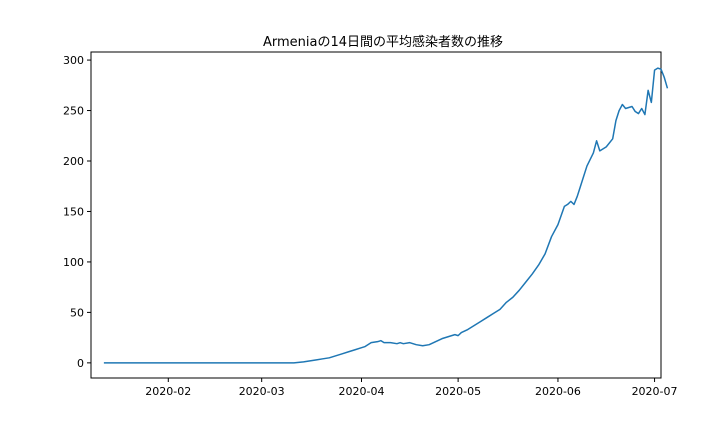 The width and height of the screenshot is (720, 432). Describe the element at coordinates (262, 391) in the screenshot. I see `x-tick-label: 2020-03` at that location.